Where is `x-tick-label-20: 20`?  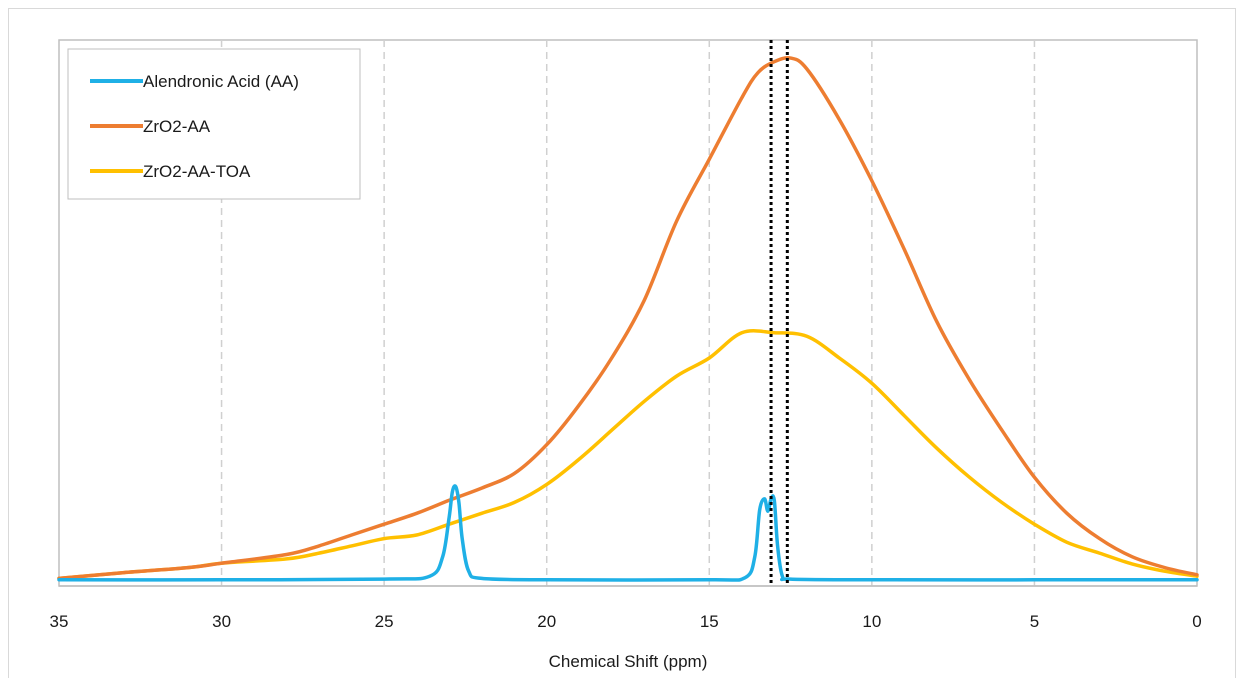
x-tick-label-20: 20 is located at coordinates (546, 621).